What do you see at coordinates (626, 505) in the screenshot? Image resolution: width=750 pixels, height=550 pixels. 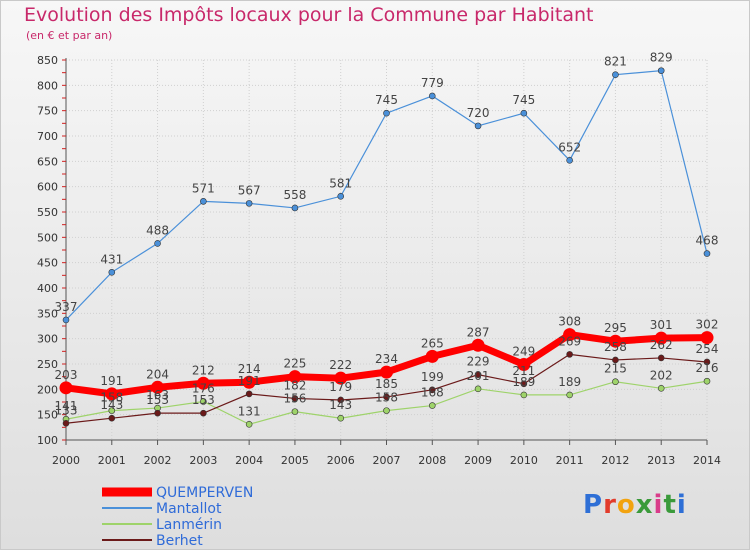 I see `logo-letter: o` at bounding box center [626, 505].